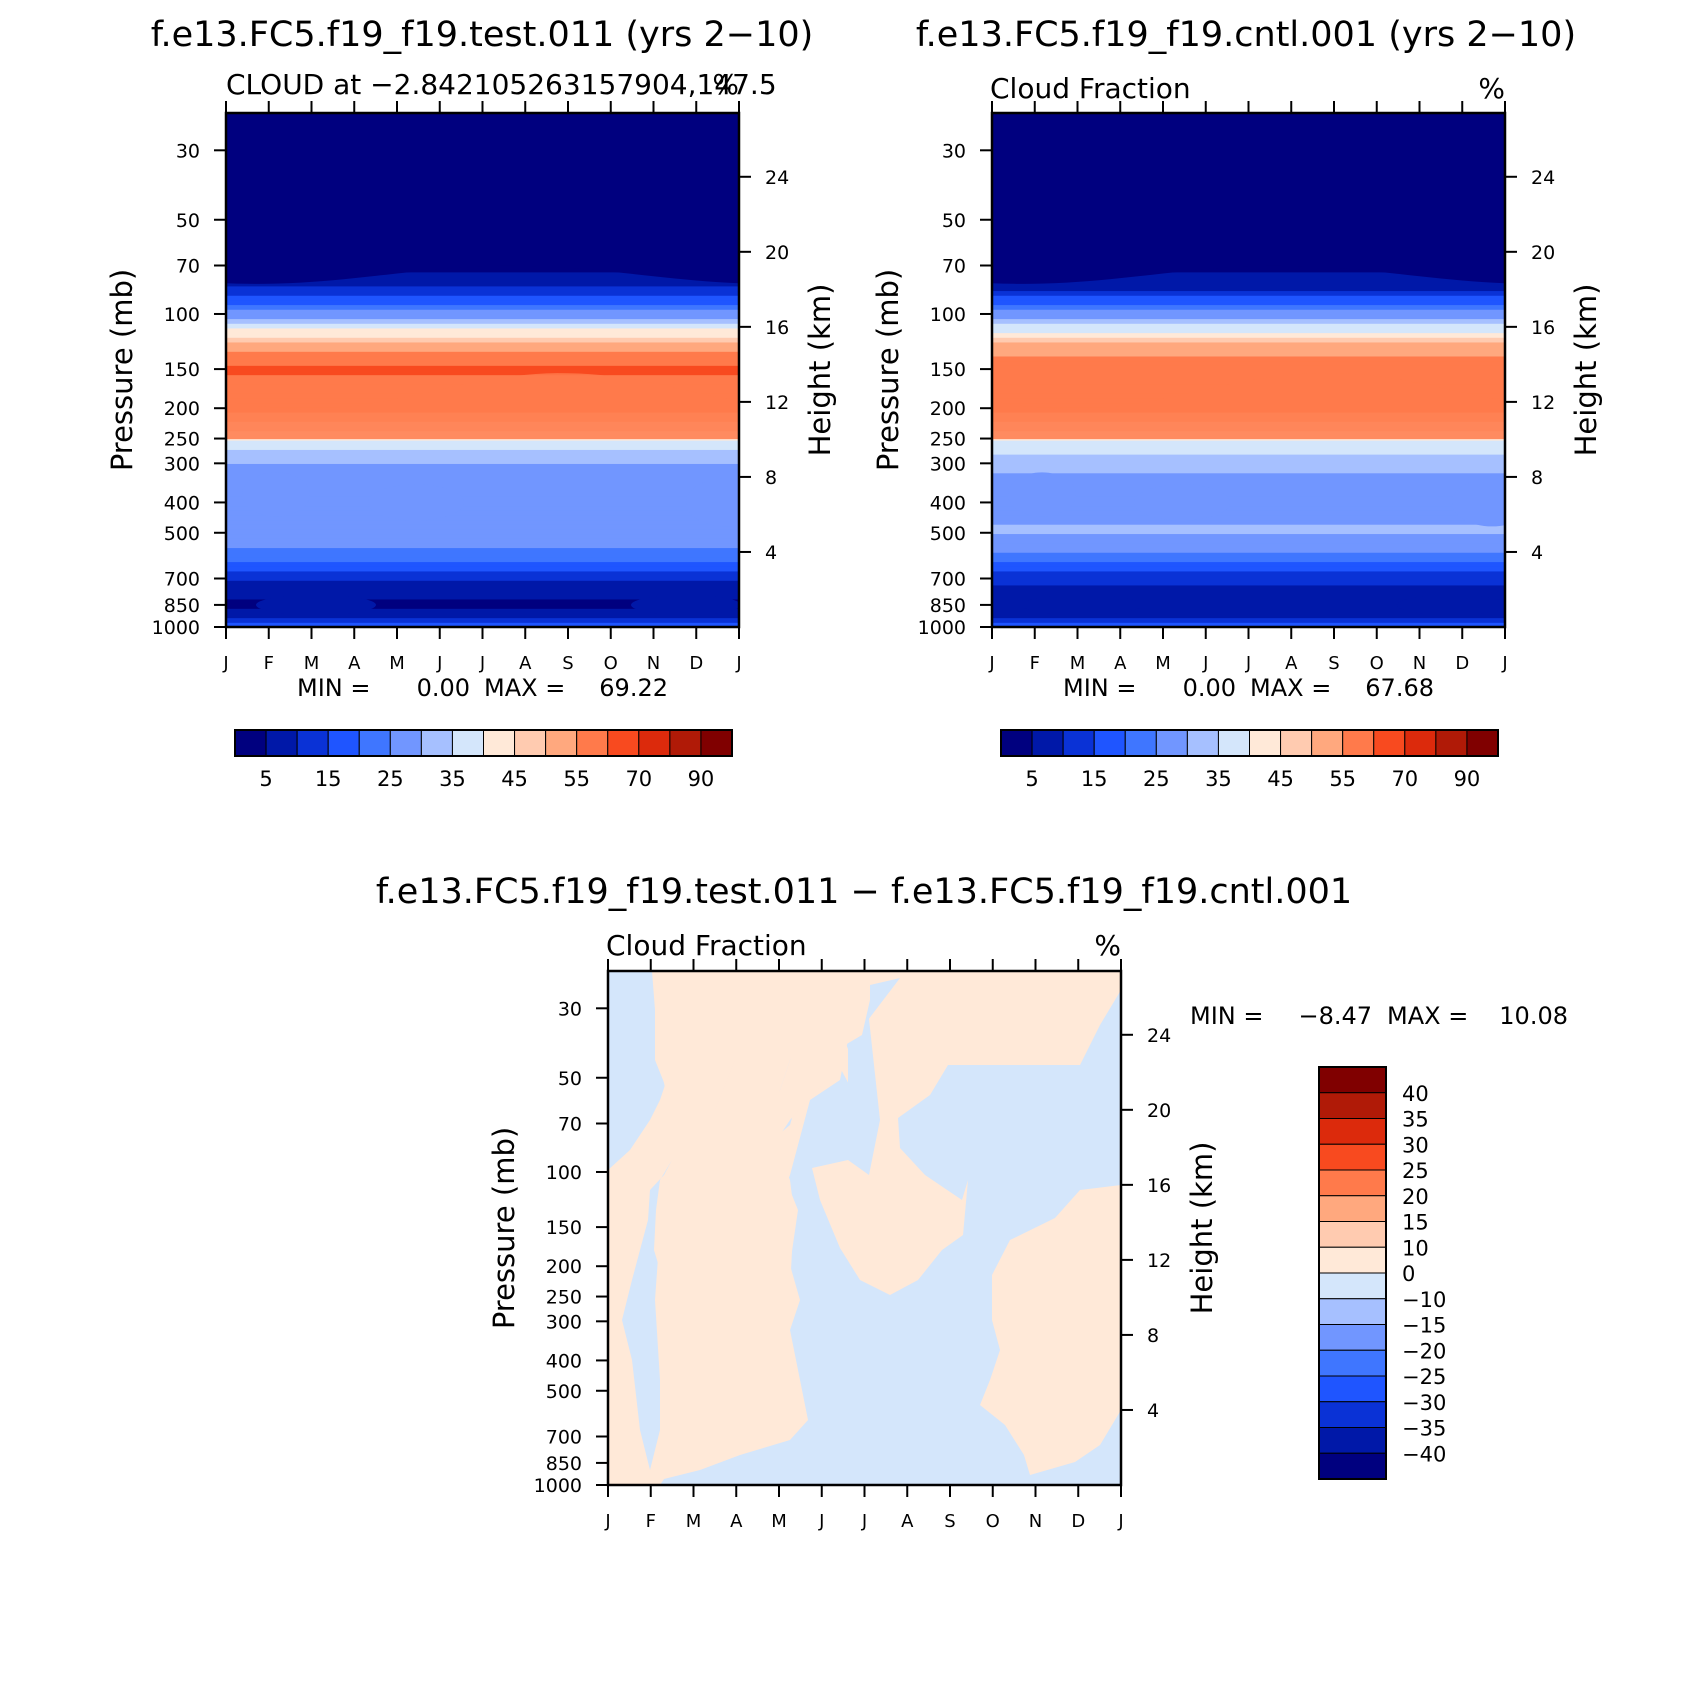  What do you see at coordinates (1586, 370) in the screenshot?
I see `panel-cntl-ylabel-right: Height (km)` at bounding box center [1586, 370].